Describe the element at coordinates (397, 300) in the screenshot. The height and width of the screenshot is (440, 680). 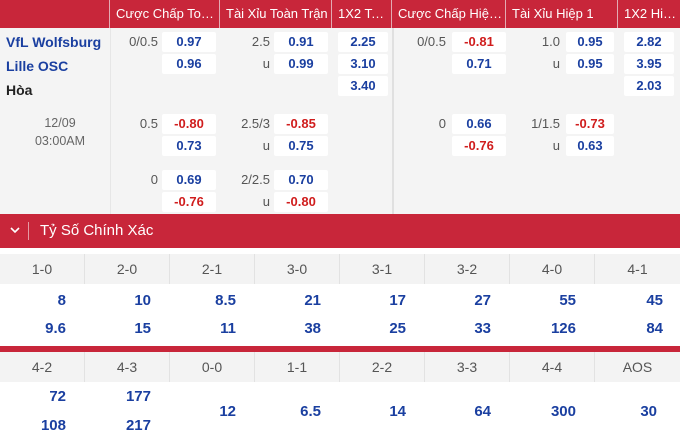
I see `score-home-odds: 17` at that location.